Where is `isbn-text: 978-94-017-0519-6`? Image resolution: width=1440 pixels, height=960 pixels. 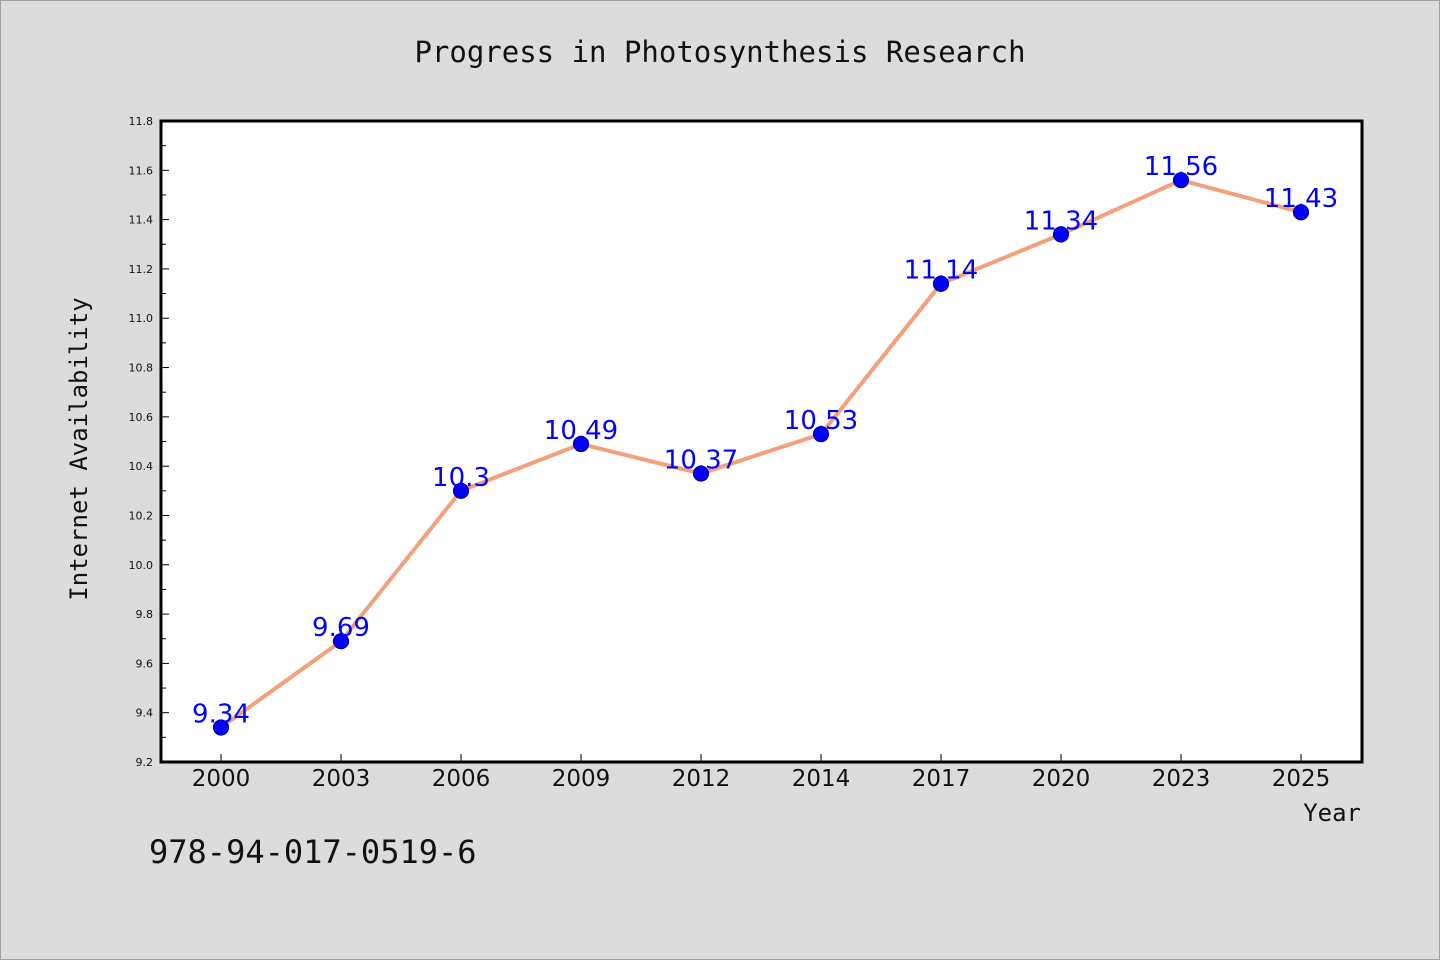 isbn-text: 978-94-017-0519-6 is located at coordinates (313, 852).